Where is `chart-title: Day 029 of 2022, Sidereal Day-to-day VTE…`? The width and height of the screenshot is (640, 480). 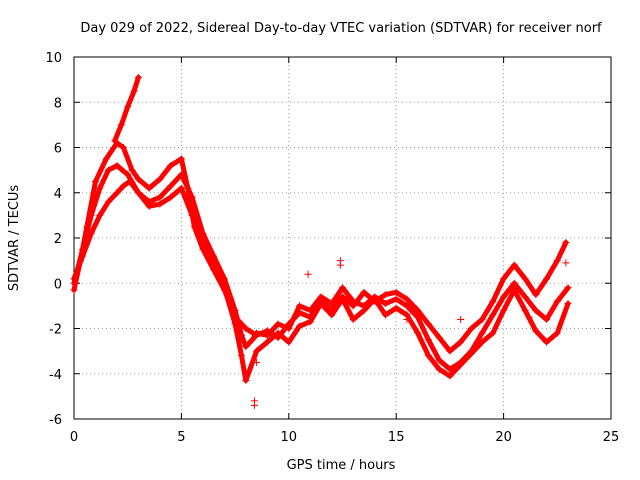 chart-title: Day 029 of 2022, Sidereal Day-to-day VTE… is located at coordinates (341, 28).